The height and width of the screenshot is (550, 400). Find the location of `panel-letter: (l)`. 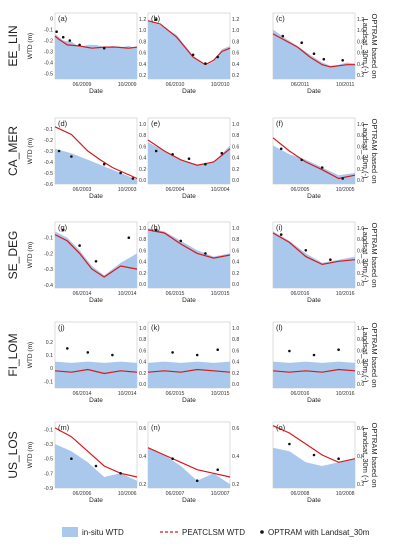

panel-letter: (l) is located at coordinates (279, 327).